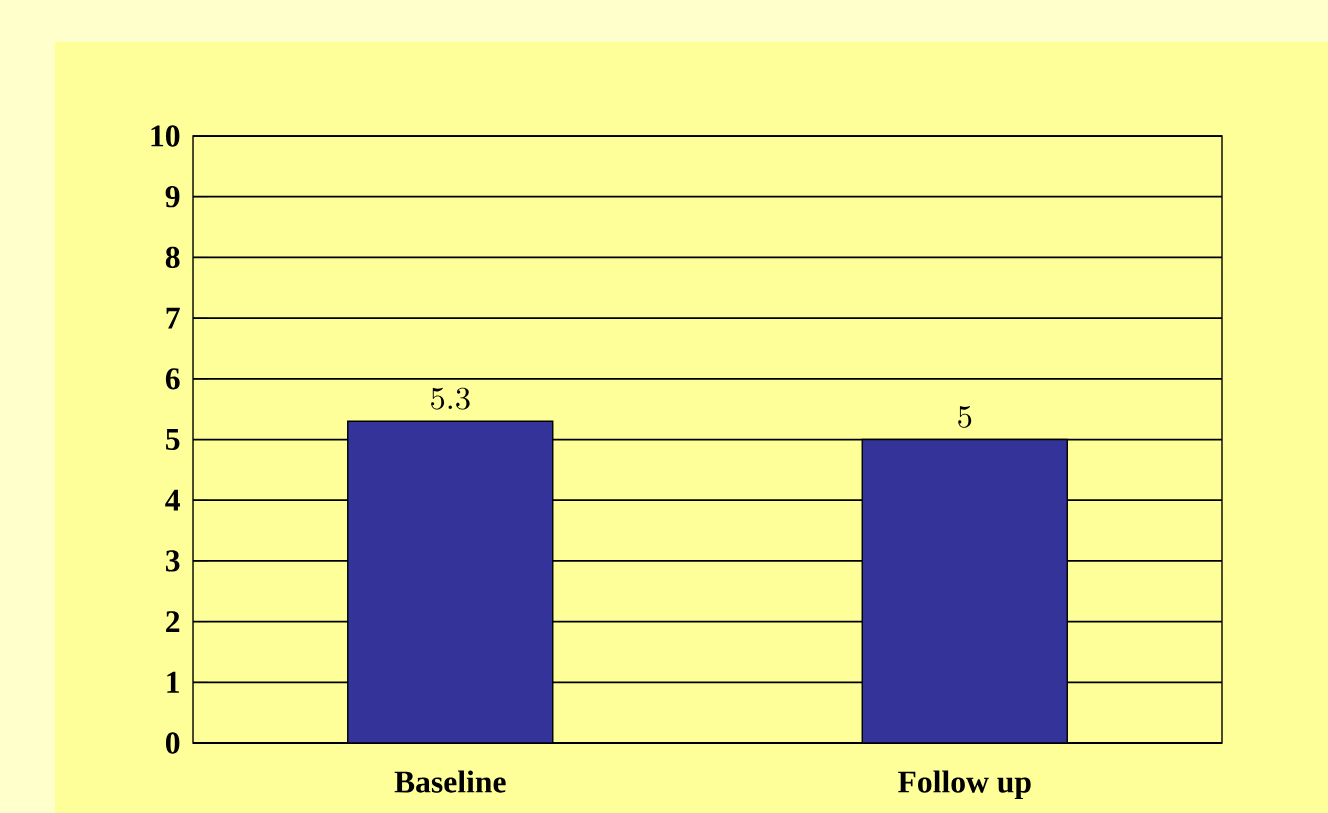  I want to click on data-label: 5, so click(965, 417).